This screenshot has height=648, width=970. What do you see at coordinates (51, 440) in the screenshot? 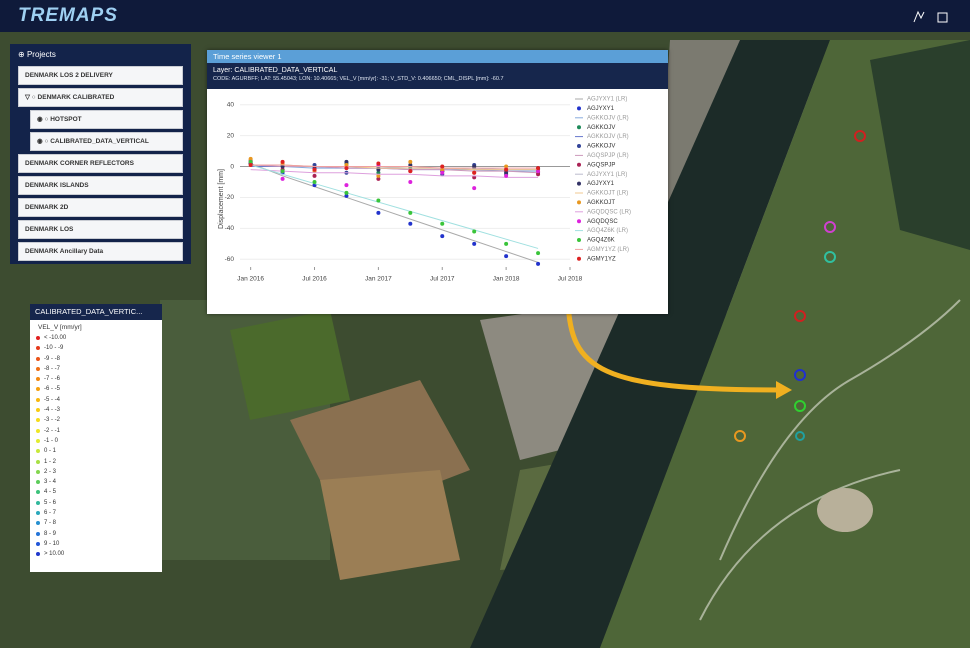
I see `legend-label: -1 - 0` at bounding box center [51, 440].